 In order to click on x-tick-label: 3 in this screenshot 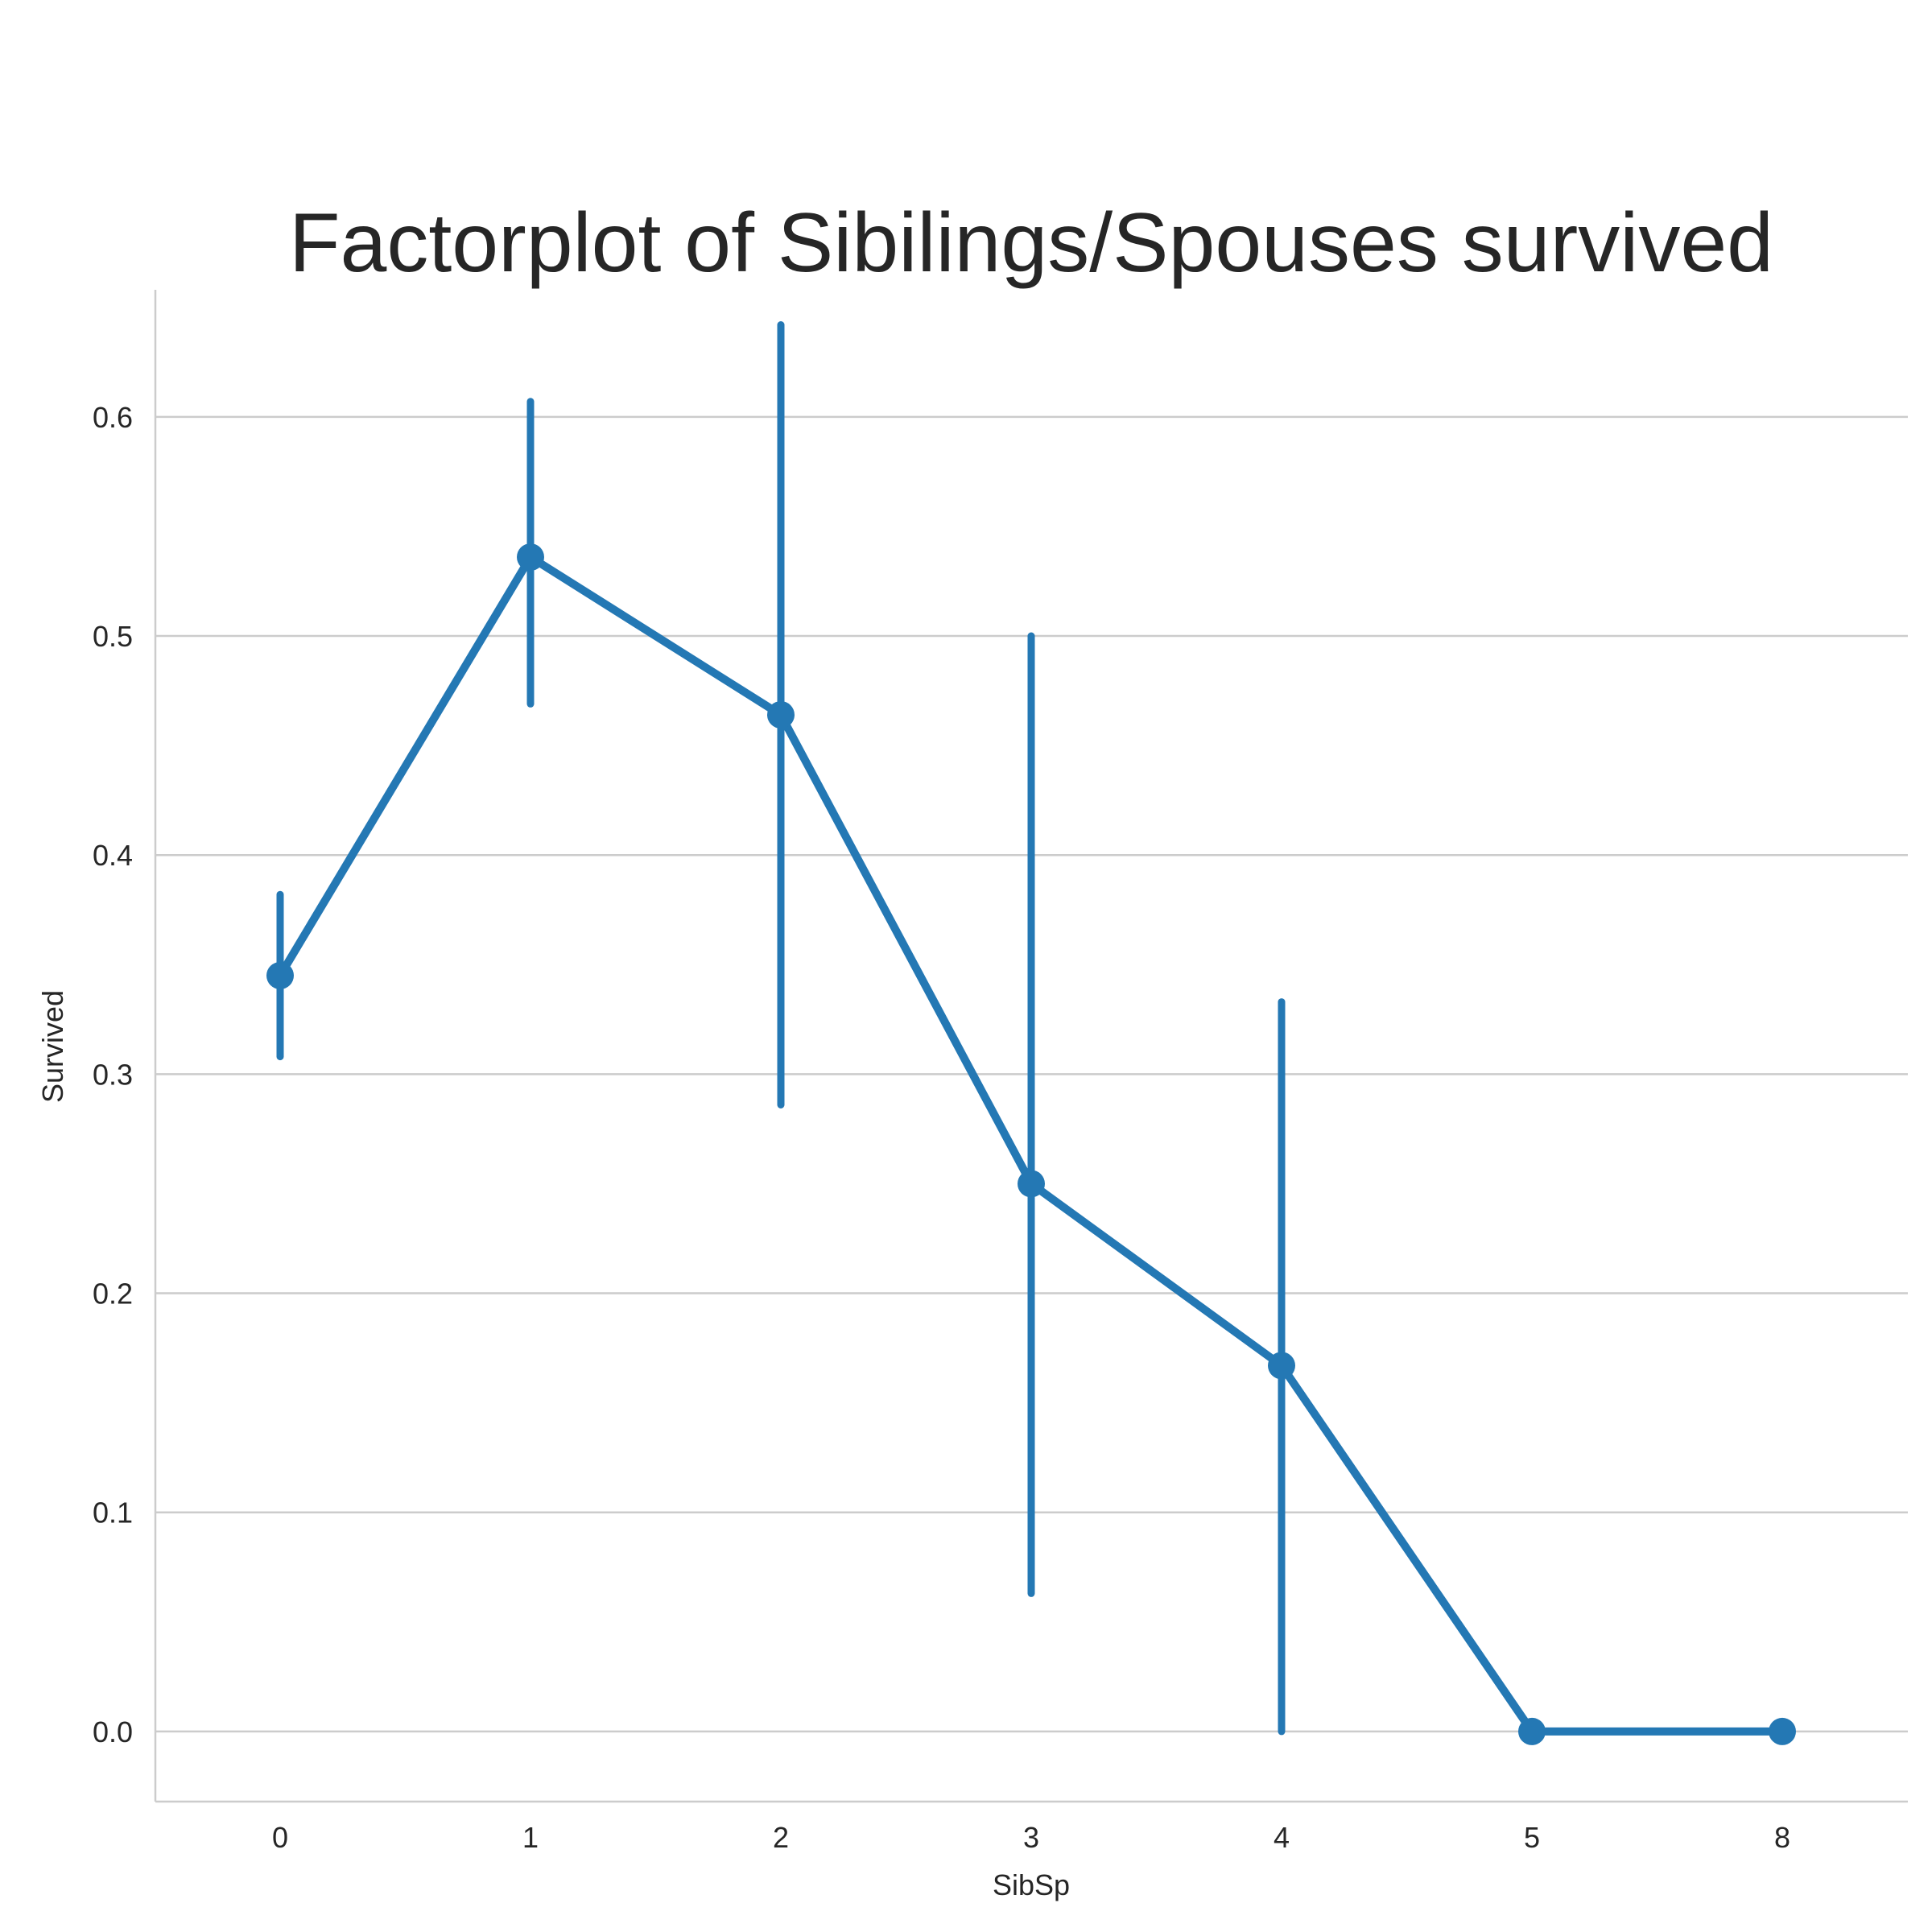, I will do `click(1031, 1837)`.